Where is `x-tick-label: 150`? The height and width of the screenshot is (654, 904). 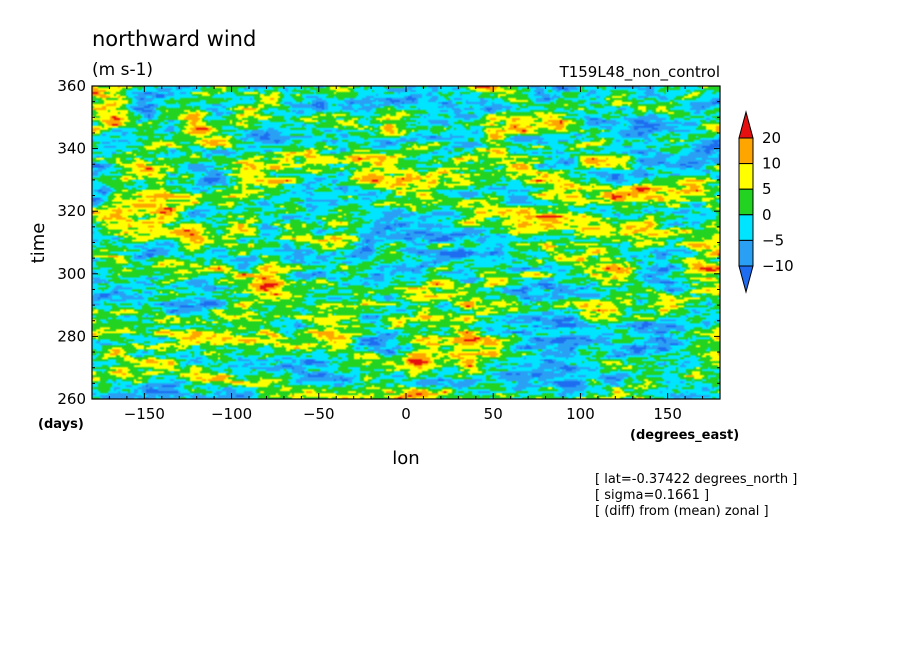 x-tick-label: 150 is located at coordinates (667, 414).